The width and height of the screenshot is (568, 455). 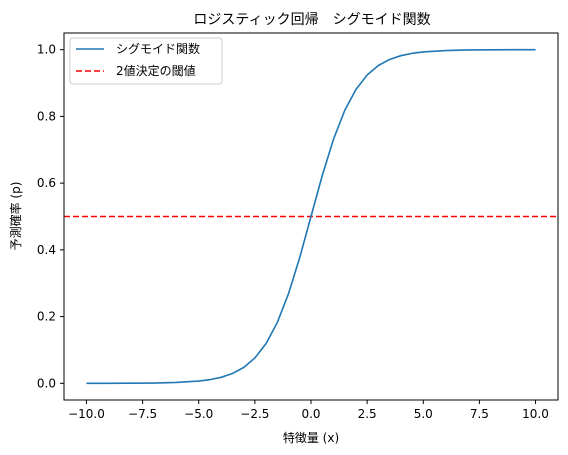 I want to click on y-tick-label: 0.2, so click(x=46, y=317).